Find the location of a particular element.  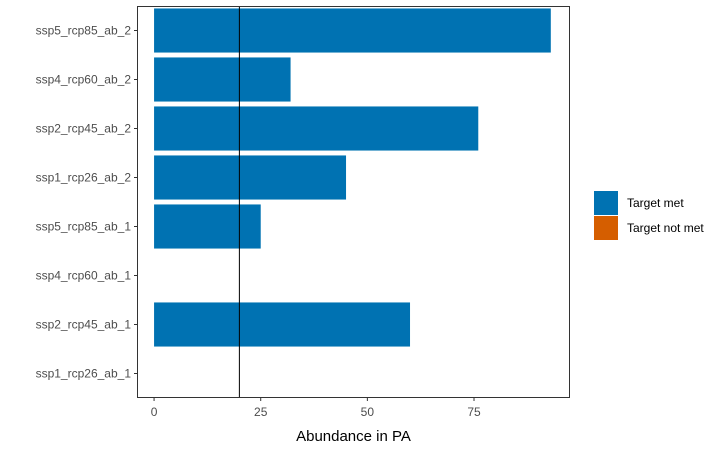

x-axis-title: Abundance in PA is located at coordinates (353, 436).